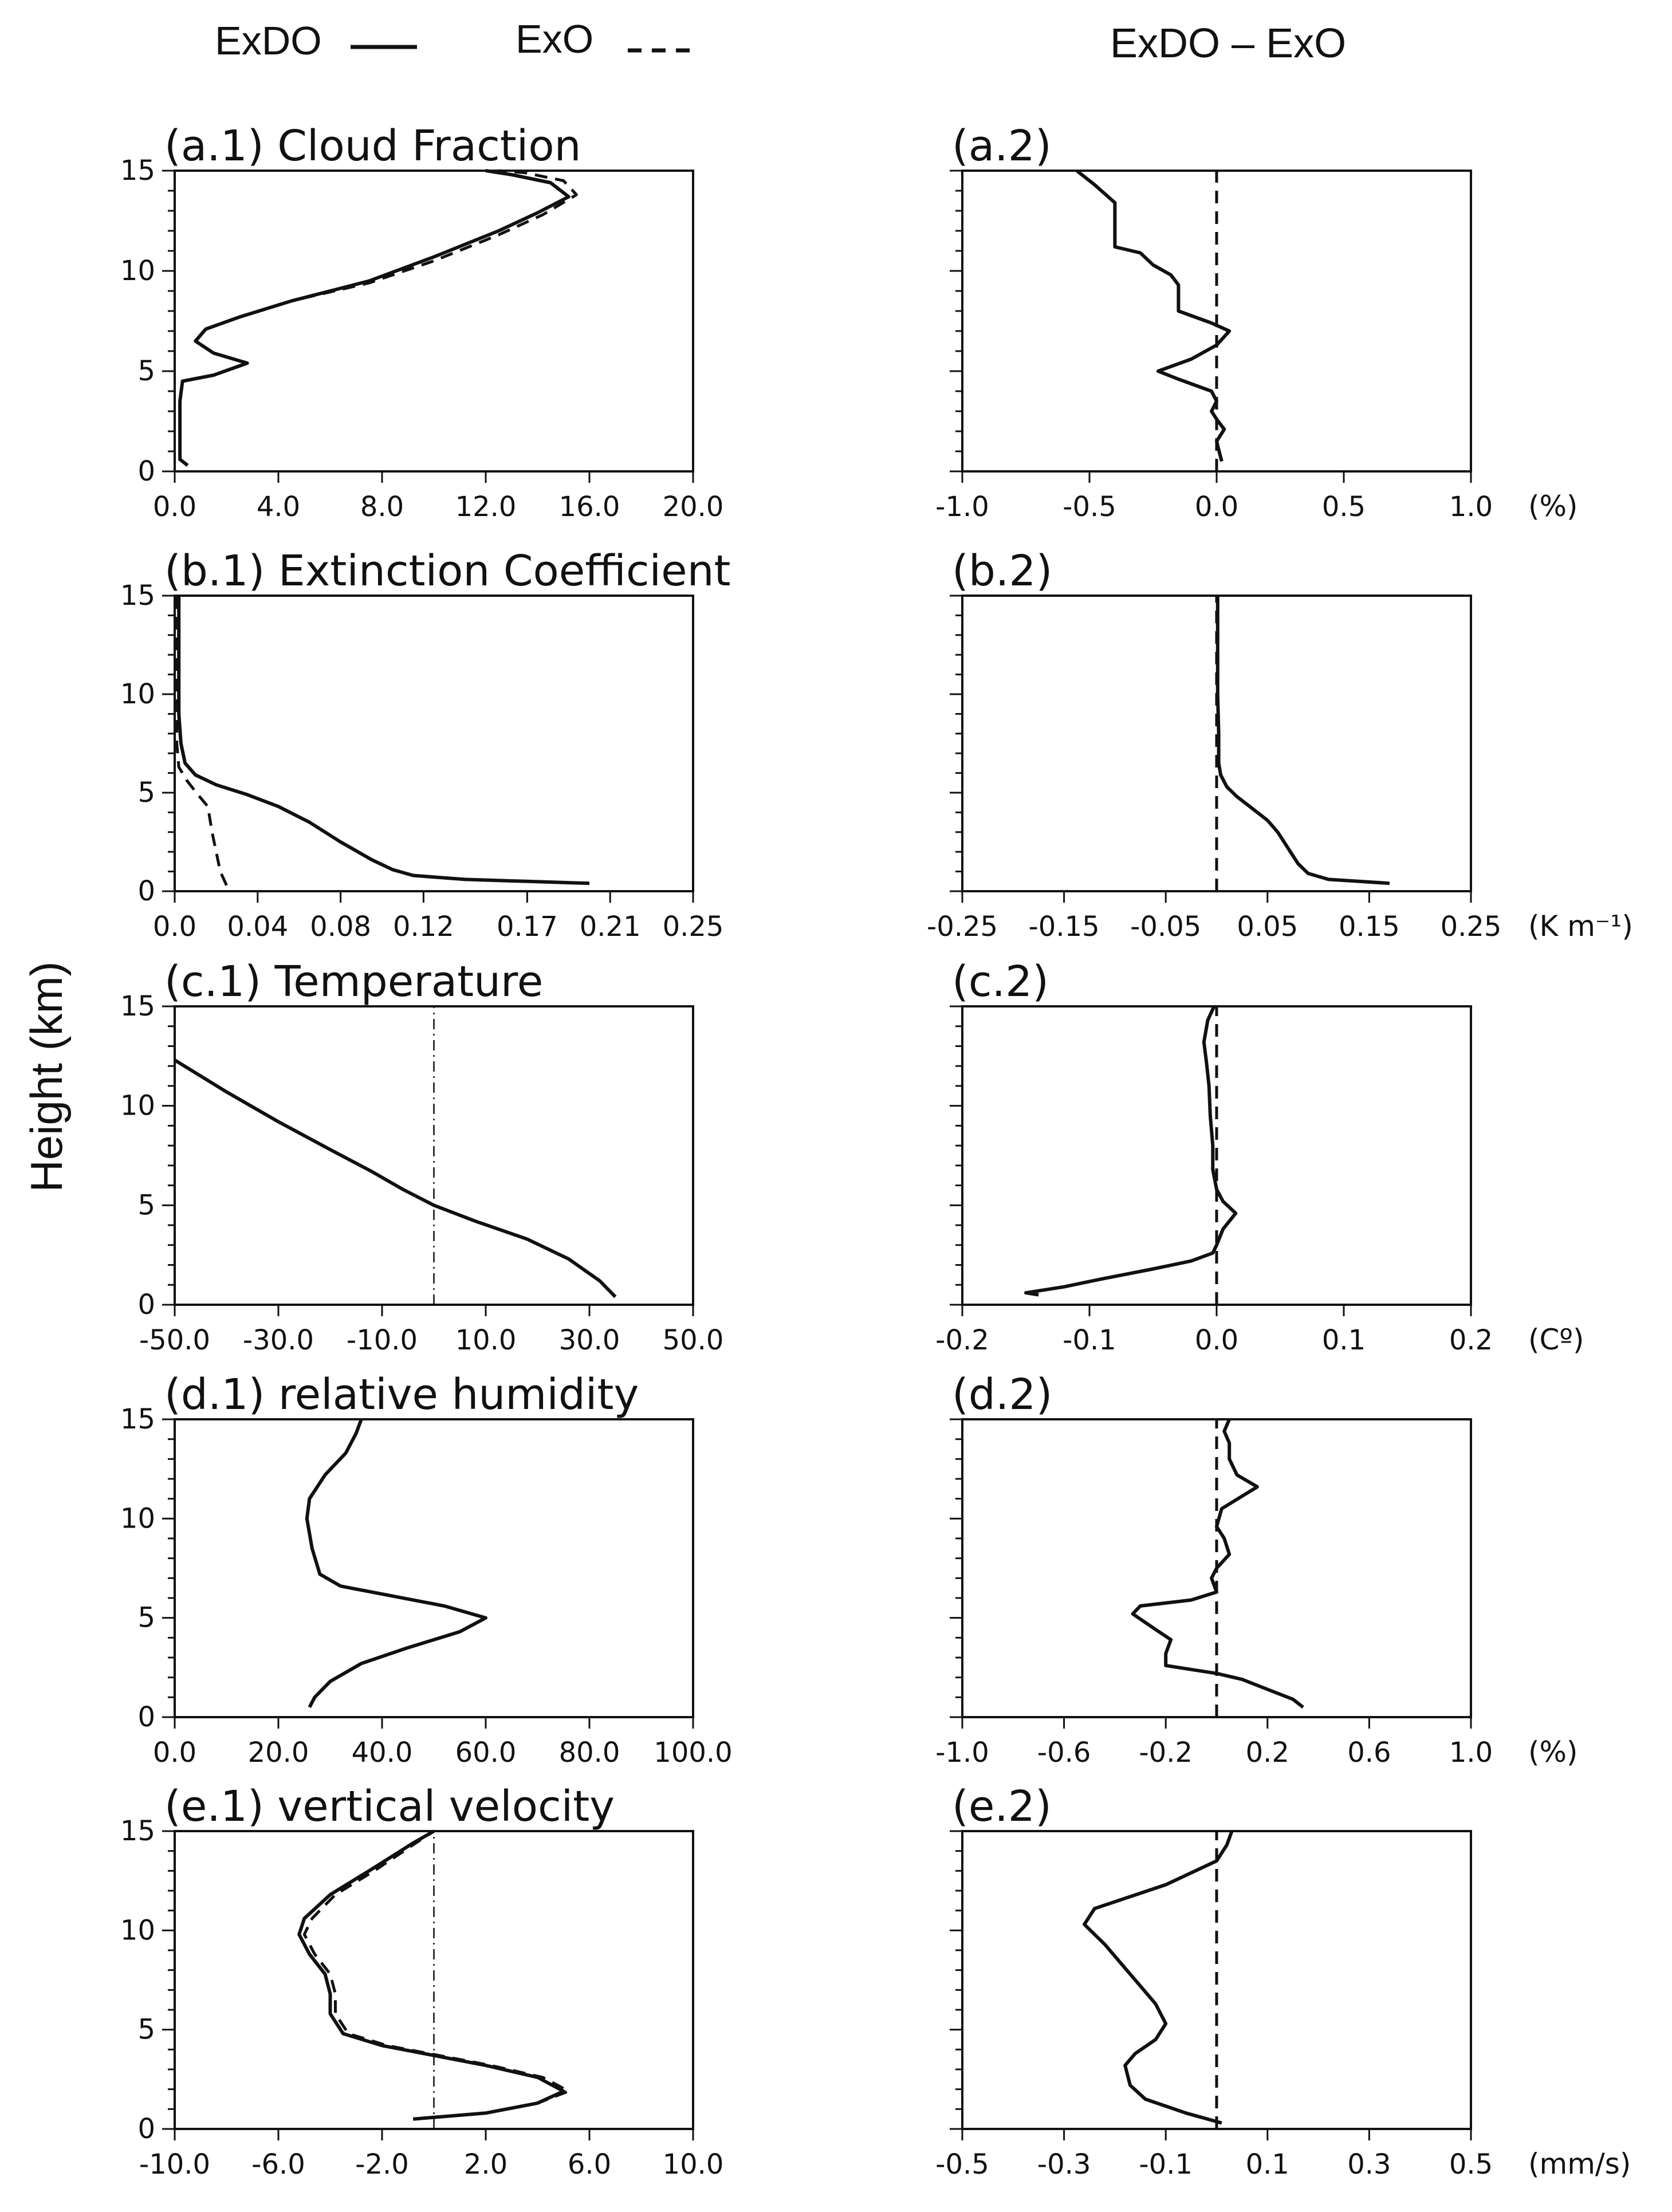  What do you see at coordinates (1370, 927) in the screenshot?
I see `x-tick-label-b2: 0.15` at bounding box center [1370, 927].